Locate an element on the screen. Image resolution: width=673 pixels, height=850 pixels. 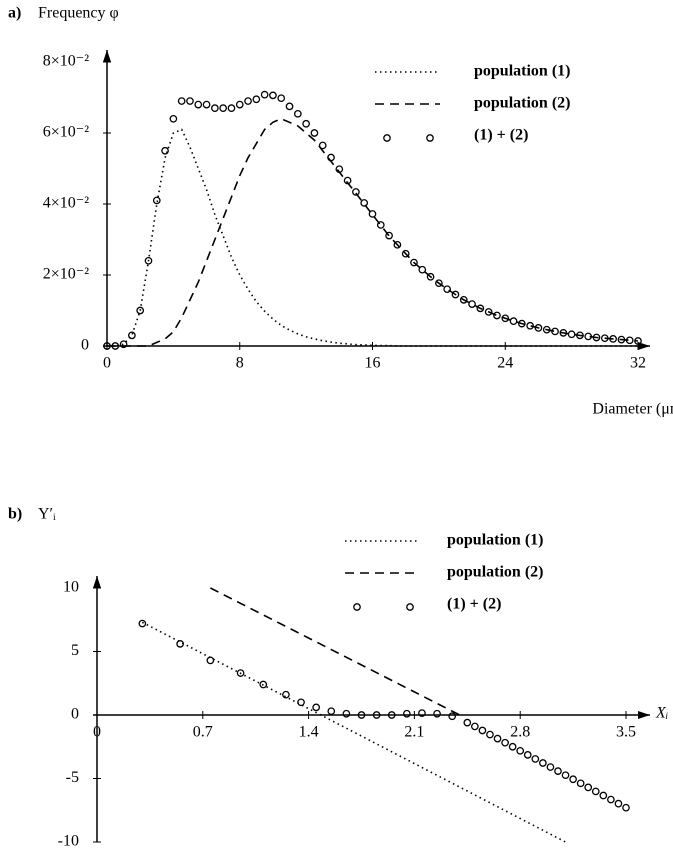
x-tick-label: 0 is located at coordinates (107, 363).